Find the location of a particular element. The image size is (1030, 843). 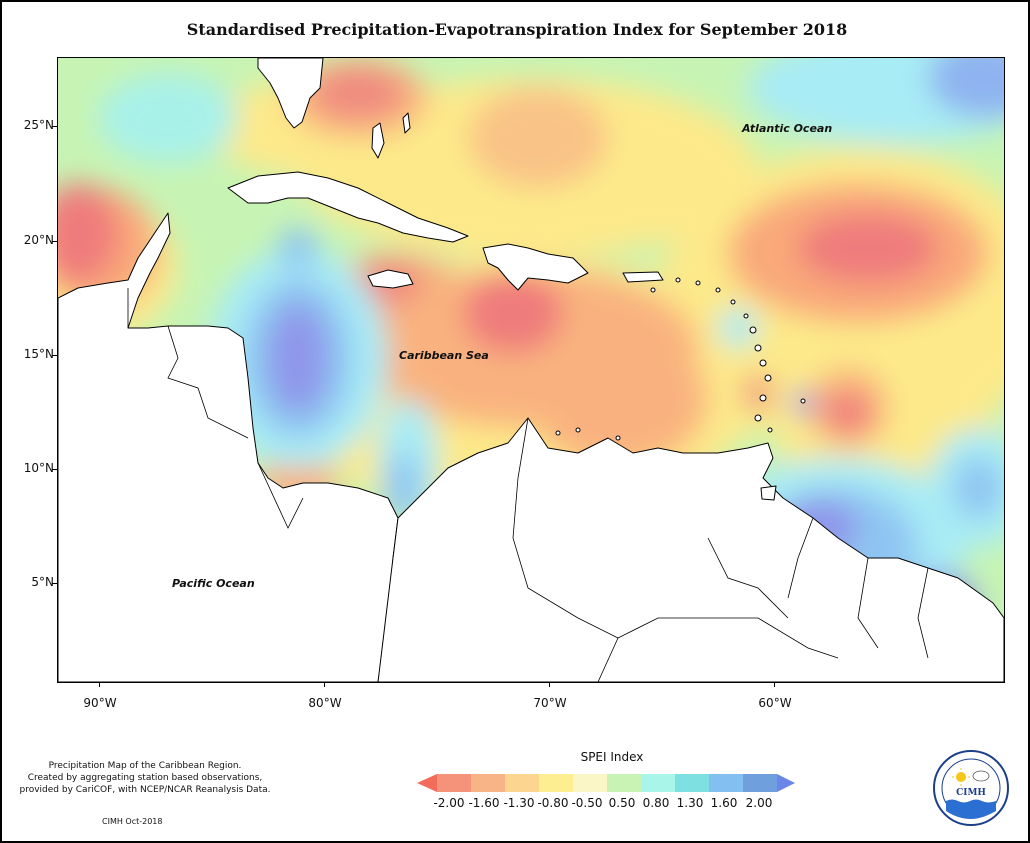

pacific-ocean-label: Pacific Ocean is located at coordinates (213, 583).